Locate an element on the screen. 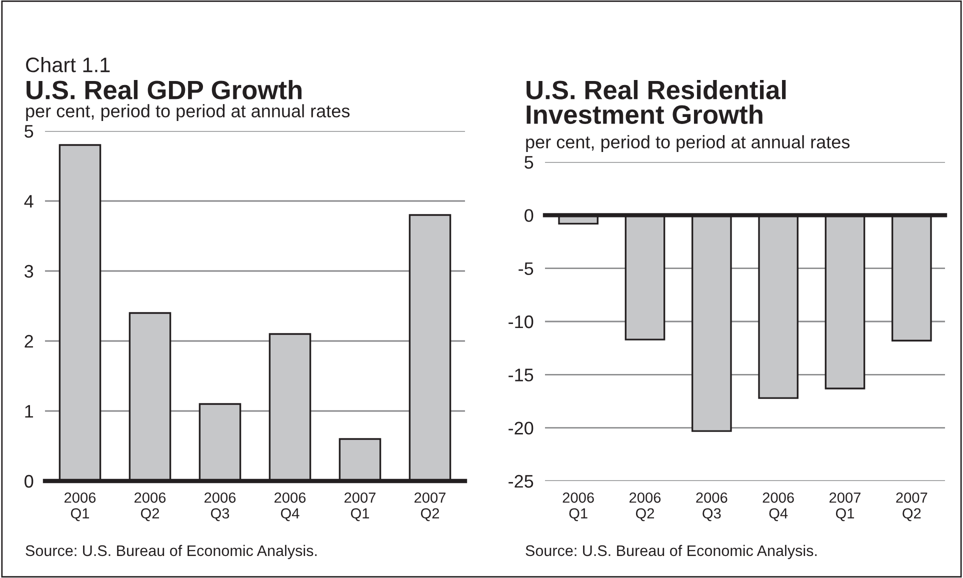 The height and width of the screenshot is (578, 963). y-tick-label: -5 is located at coordinates (526, 269).